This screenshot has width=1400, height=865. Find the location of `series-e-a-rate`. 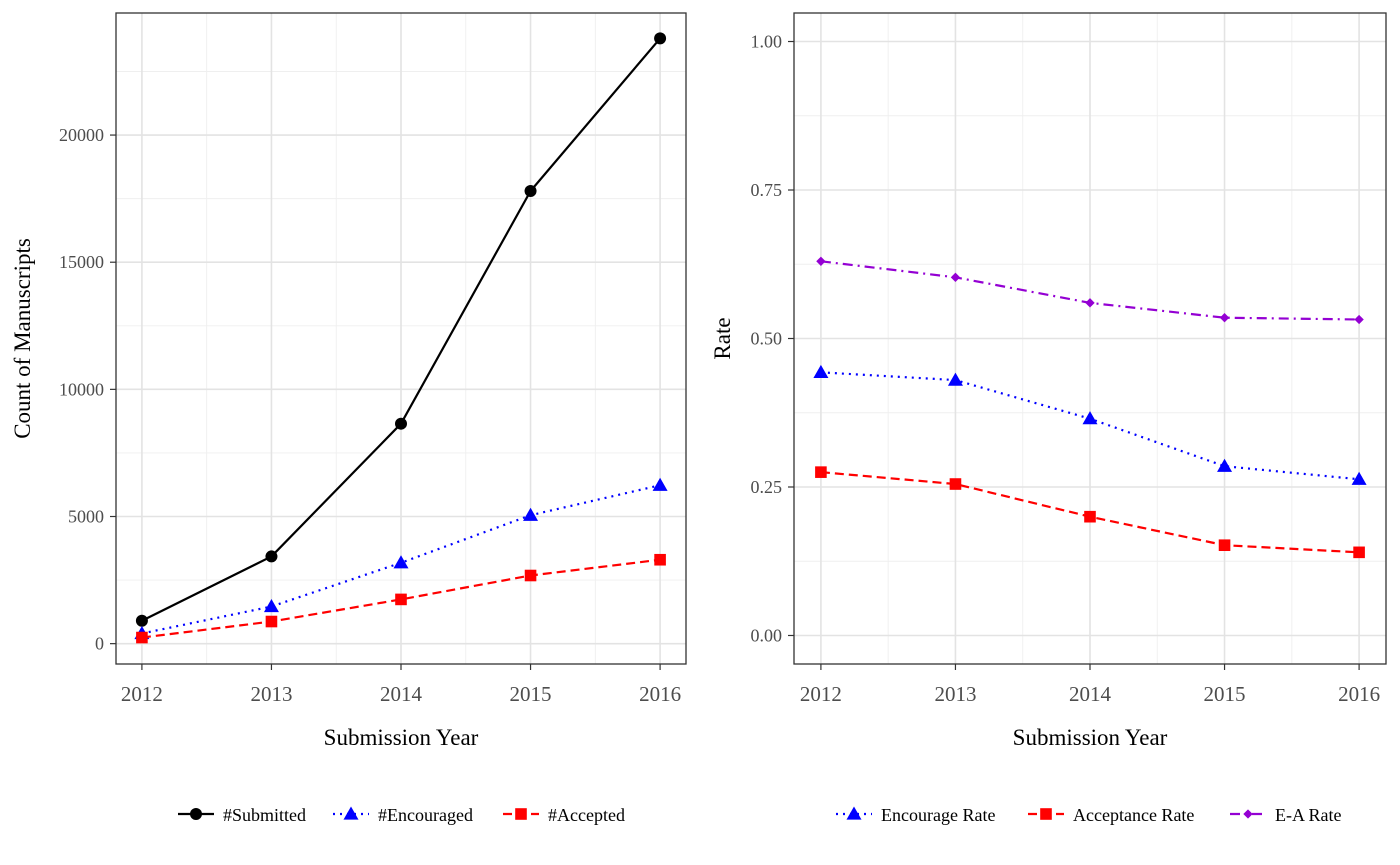

series-e-a-rate is located at coordinates (1090, 290).